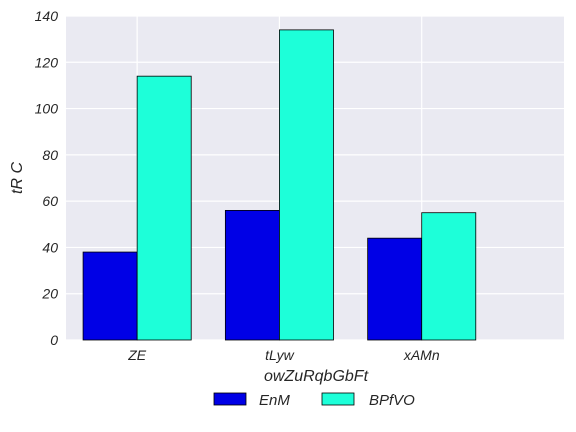 This screenshot has height=432, width=576. What do you see at coordinates (50, 201) in the screenshot?
I see `y-tick-label: 60` at bounding box center [50, 201].